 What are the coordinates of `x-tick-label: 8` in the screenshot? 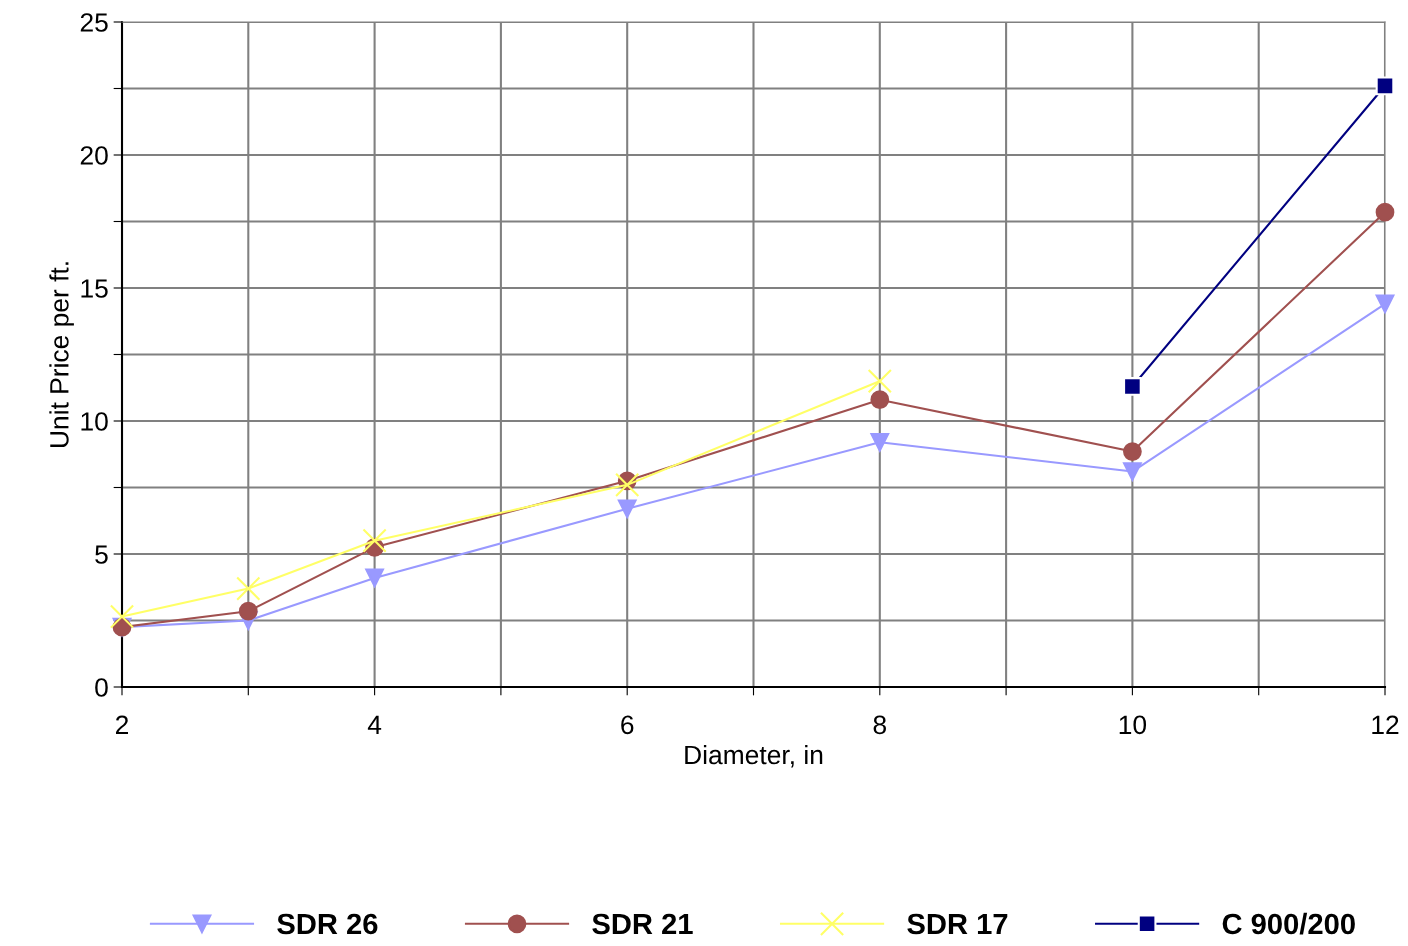 It's located at (879, 725).